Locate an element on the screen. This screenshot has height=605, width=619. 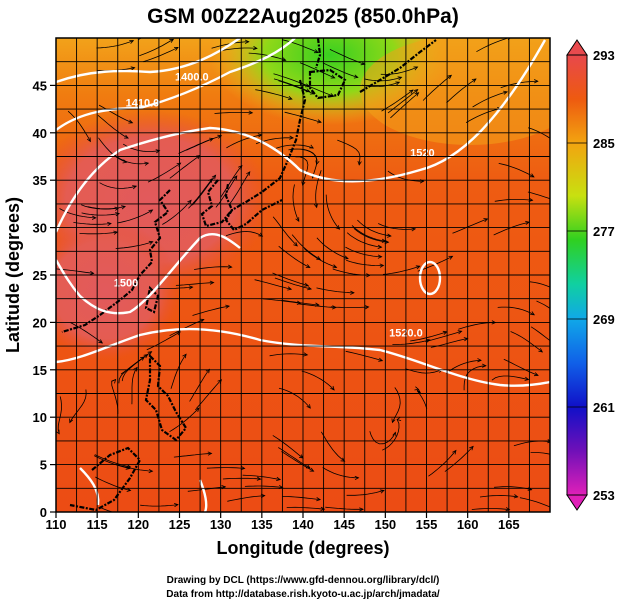
contour-1500-south is located at coordinates (148, 274).